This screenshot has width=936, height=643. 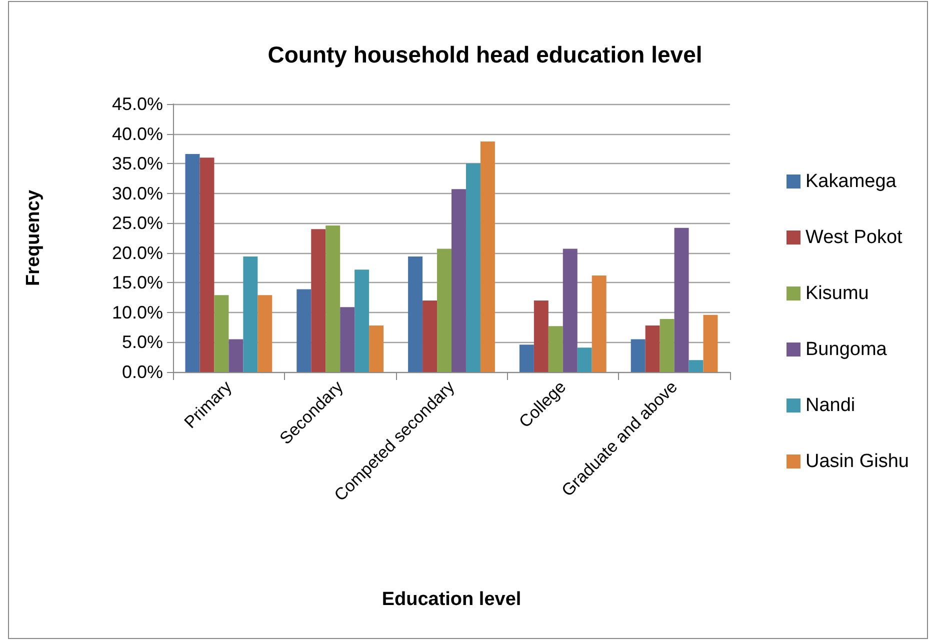 I want to click on y-tick-label: 30.0%, so click(x=137, y=193).